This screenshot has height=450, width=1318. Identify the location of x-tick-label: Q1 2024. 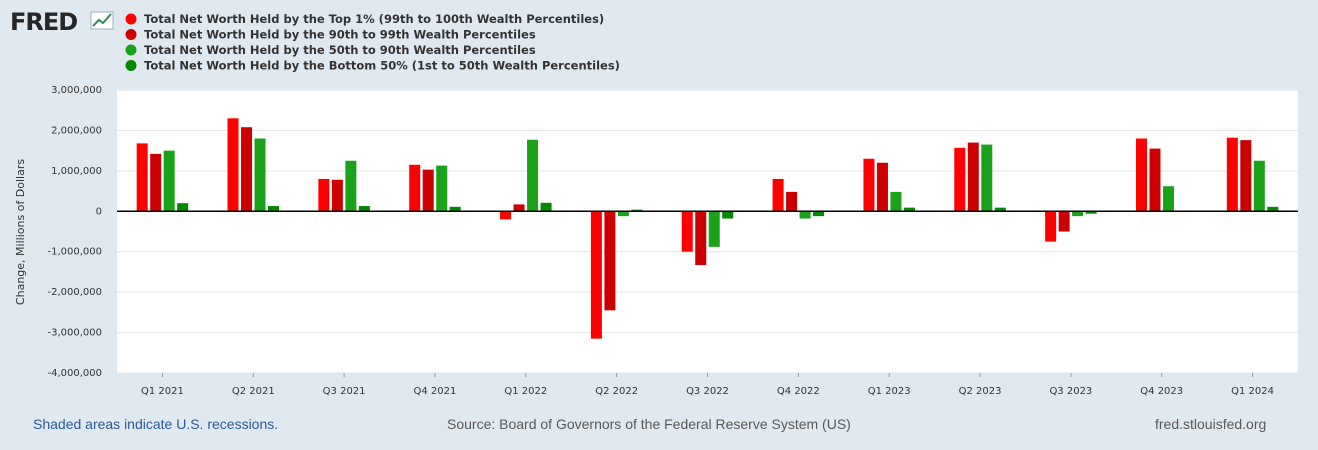
(1252, 391).